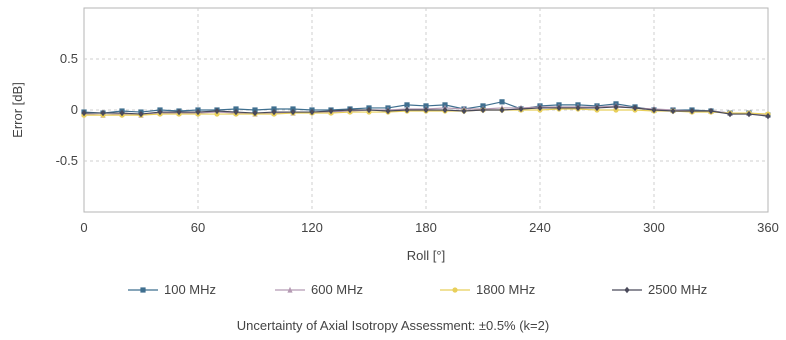 The width and height of the screenshot is (786, 340). I want to click on x-tick-label: 240, so click(540, 227).